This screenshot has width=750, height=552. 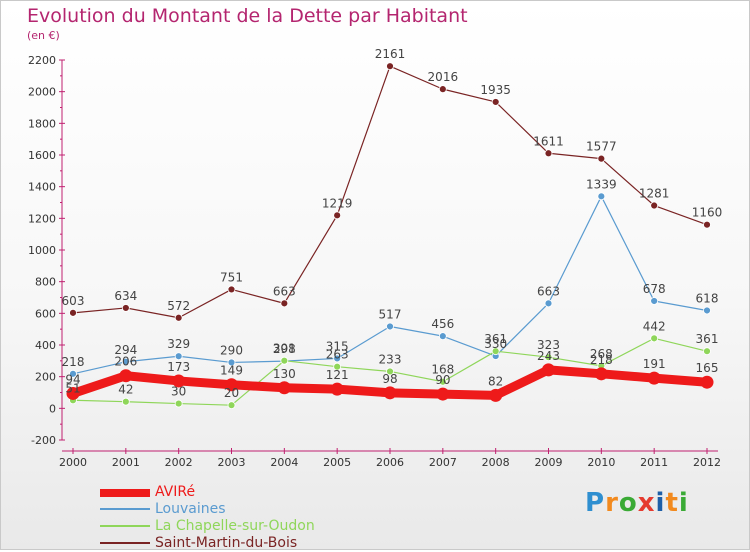 I want to click on data-label-louvaines: 329, so click(x=178, y=344).